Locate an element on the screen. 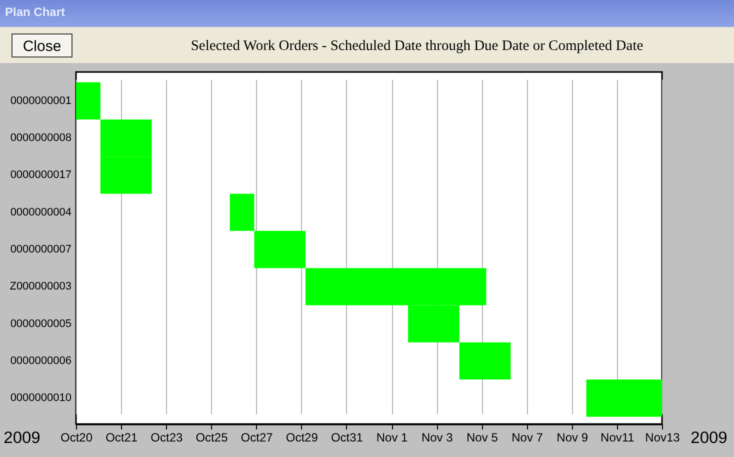 The image size is (734, 457). x-tick-label: Oct21 is located at coordinates (122, 437).